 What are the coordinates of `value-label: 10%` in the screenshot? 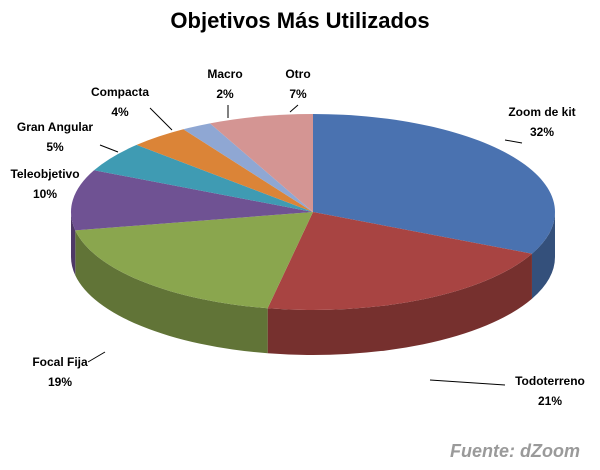 It's located at (45, 194).